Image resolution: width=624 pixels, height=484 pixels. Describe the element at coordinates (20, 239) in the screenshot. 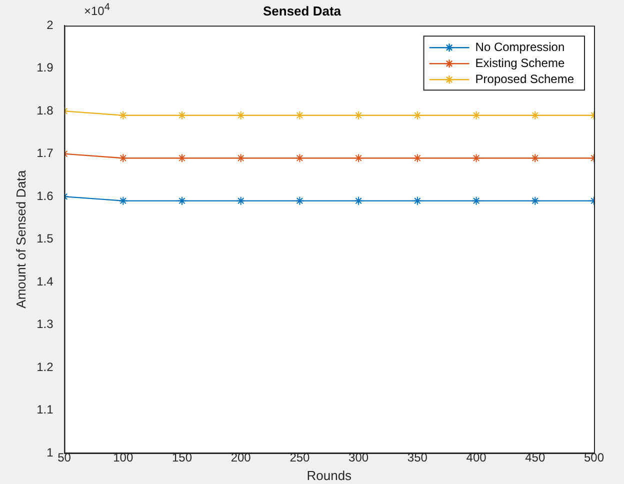

I see `y-axis-title: Amount of Sensed Data` at that location.